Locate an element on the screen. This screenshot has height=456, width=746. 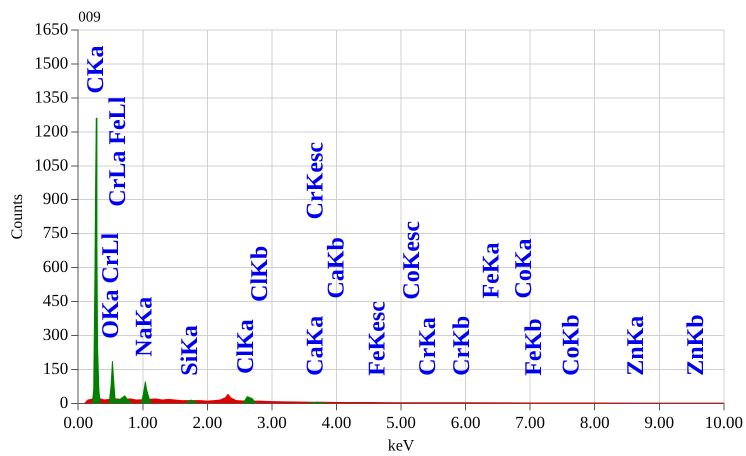
y-tick-label: 300 is located at coordinates (55, 334).